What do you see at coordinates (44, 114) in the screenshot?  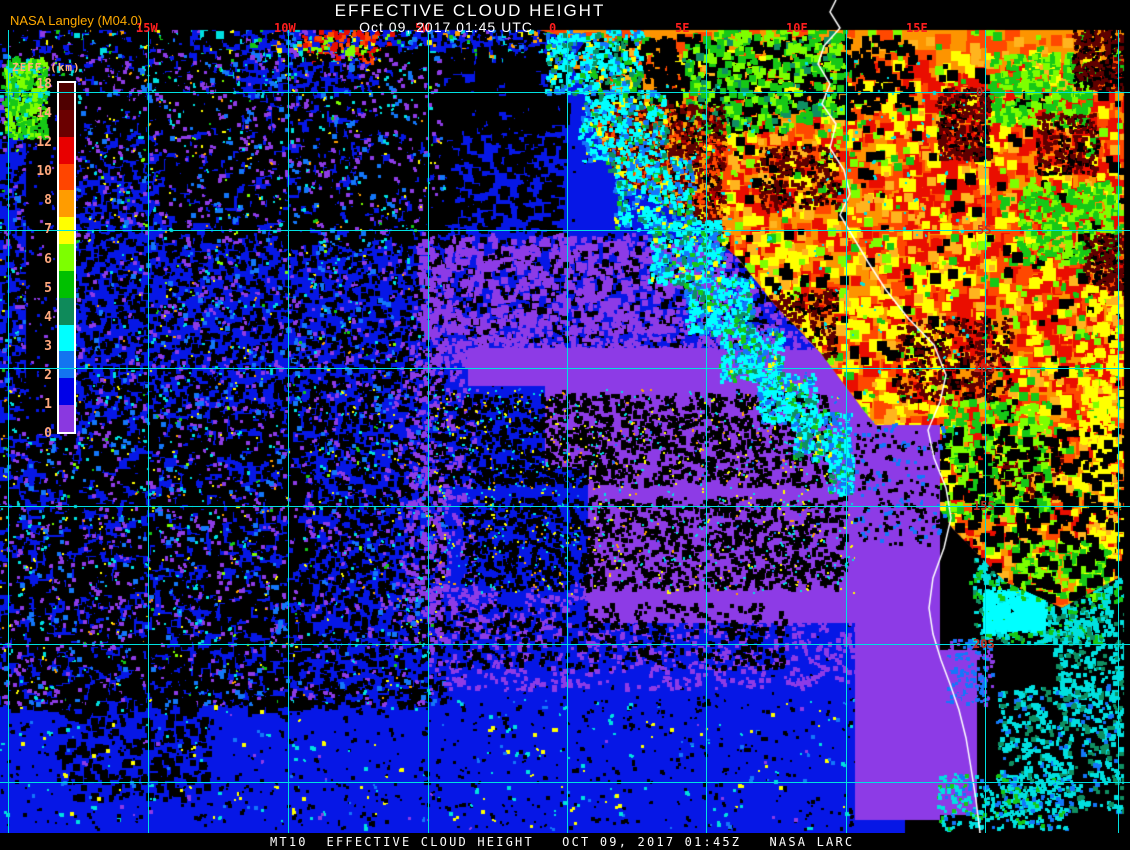 I see `colorbar-tick-label: 14` at bounding box center [44, 114].